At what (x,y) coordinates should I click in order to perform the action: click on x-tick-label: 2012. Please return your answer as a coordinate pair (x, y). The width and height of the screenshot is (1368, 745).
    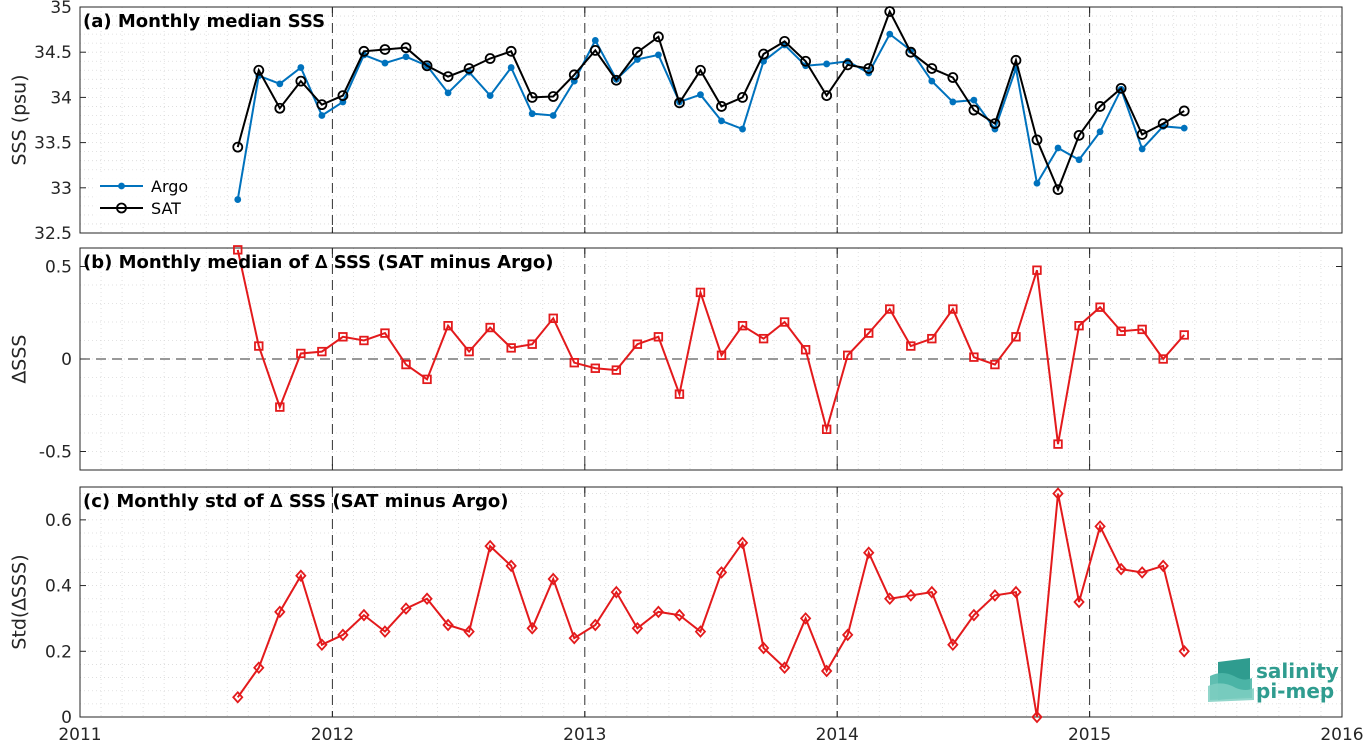
    Looking at the image, I should click on (332, 735).